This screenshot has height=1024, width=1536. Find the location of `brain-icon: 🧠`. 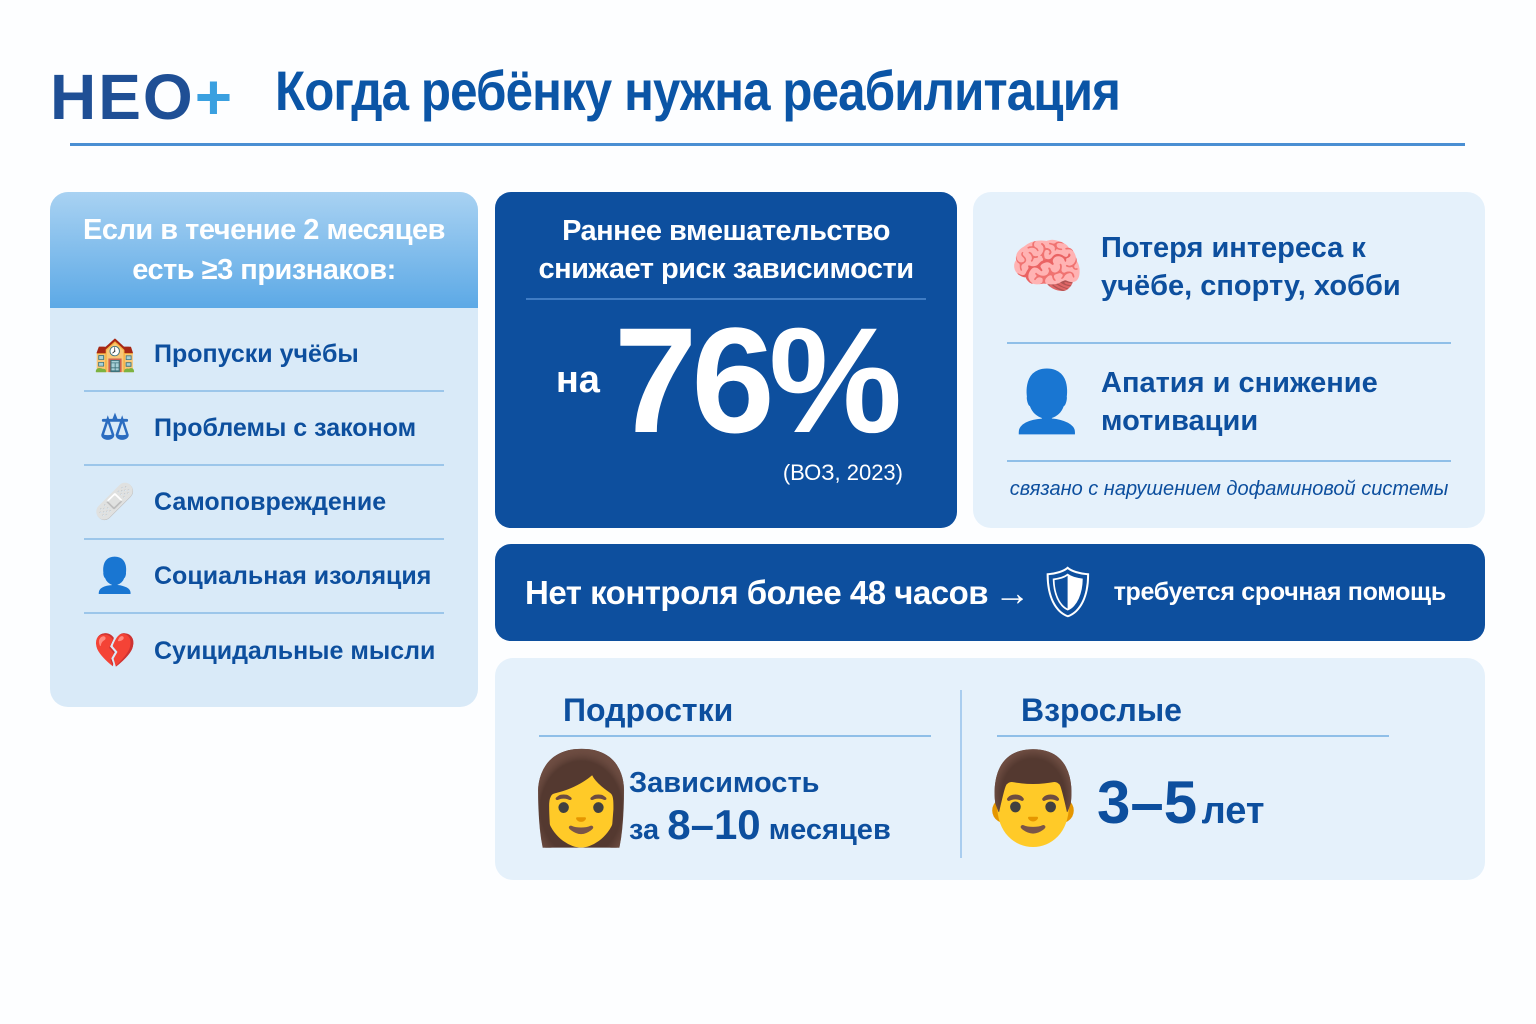

brain-icon: 🧠 is located at coordinates (1047, 266).